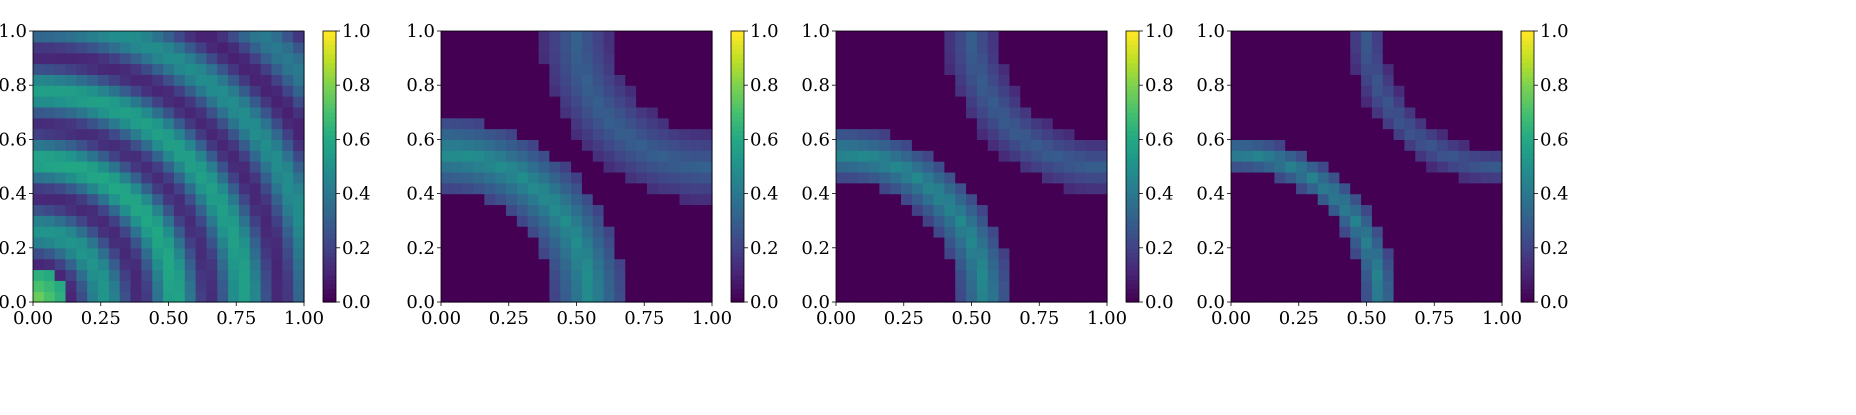 The height and width of the screenshot is (415, 1856). Describe the element at coordinates (764, 139) in the screenshot. I see `colorbar-tick-label: 0.6` at that location.